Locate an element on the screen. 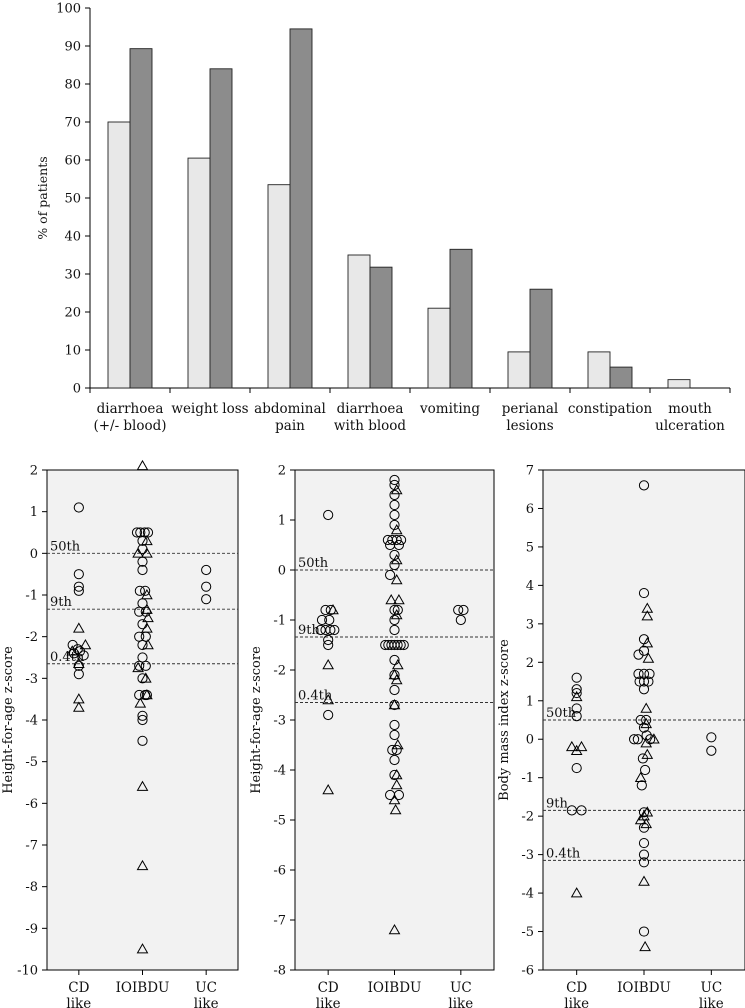 This screenshot has height=1008, width=745. y-tick-label: 2 is located at coordinates (282, 471).